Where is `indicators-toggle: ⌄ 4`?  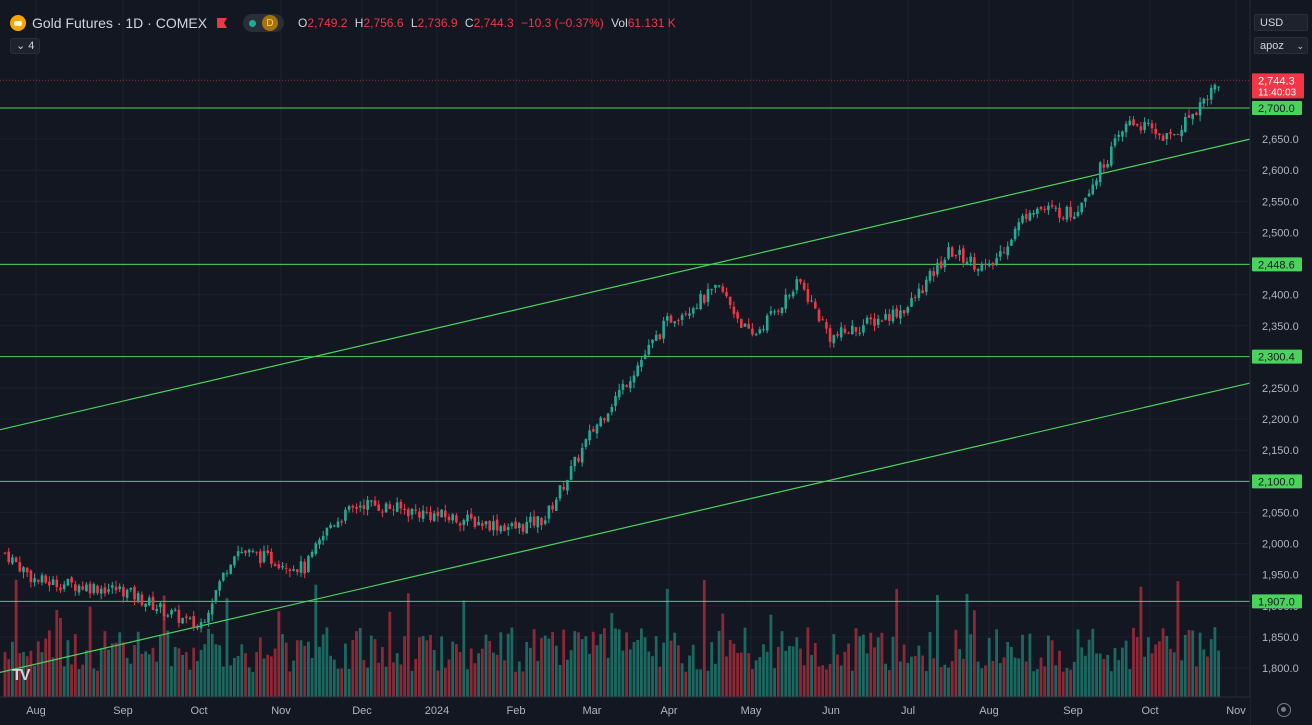 indicators-toggle: ⌄ 4 is located at coordinates (25, 46).